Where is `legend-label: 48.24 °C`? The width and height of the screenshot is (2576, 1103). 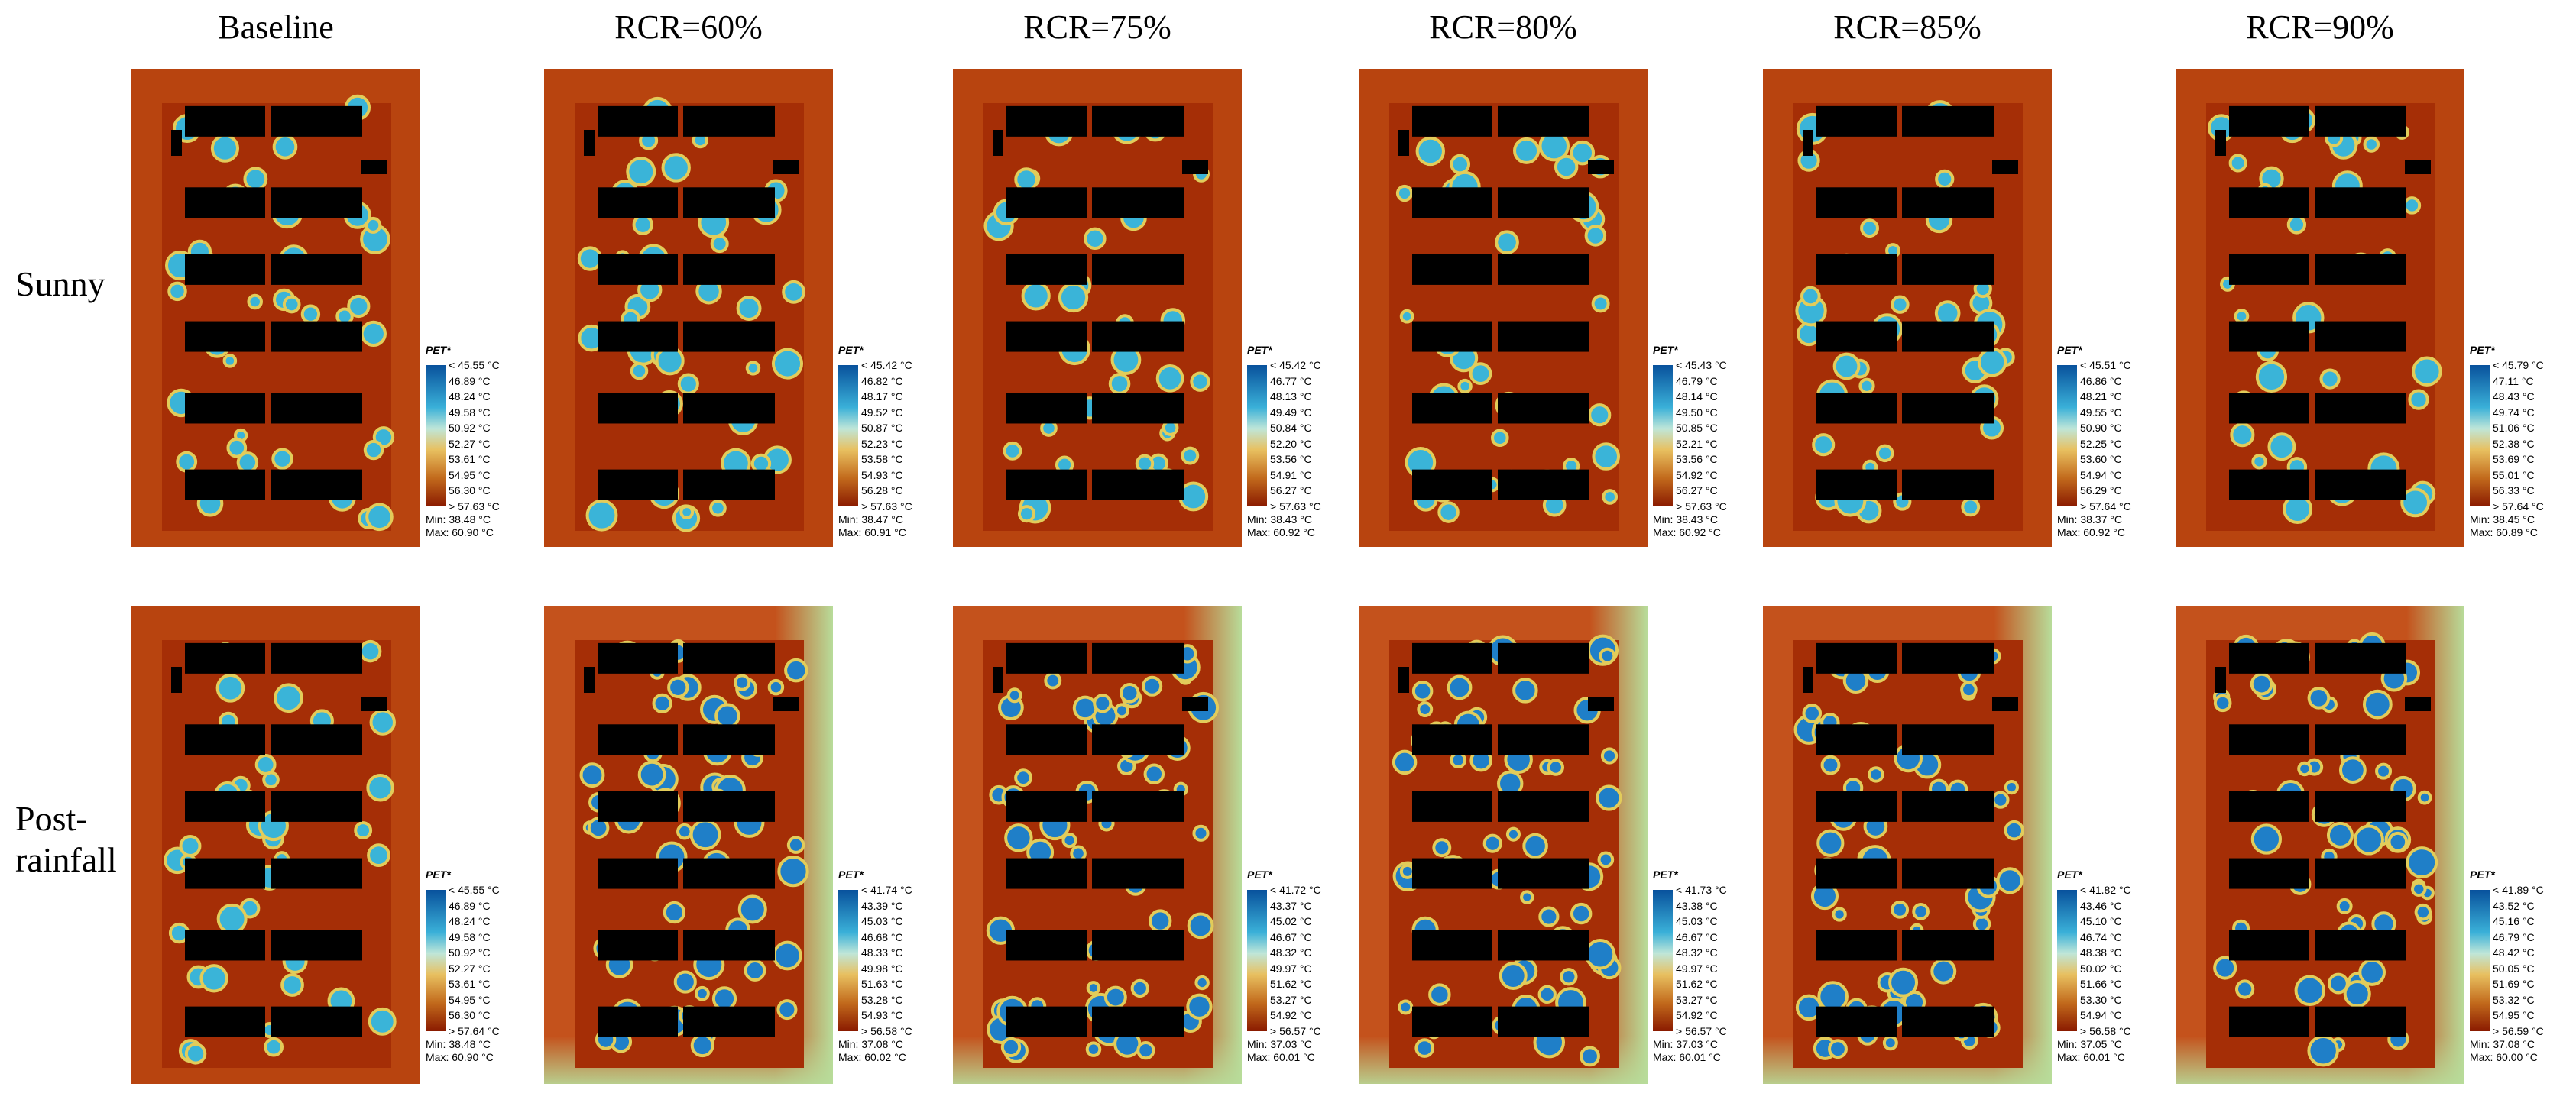
legend-label: 48.24 °C is located at coordinates (470, 921).